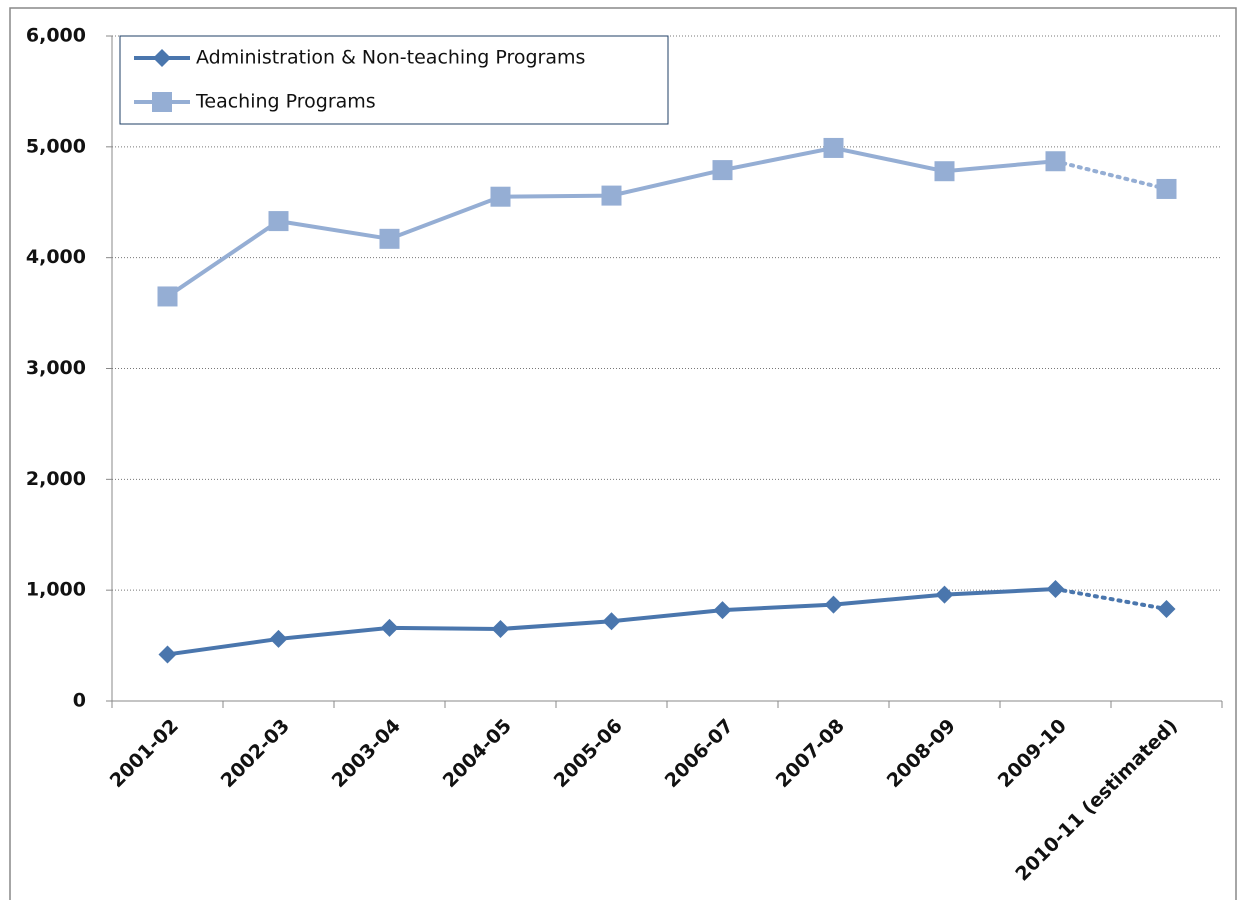  Describe the element at coordinates (56, 590) in the screenshot. I see `y-tick-label: 1,000` at that location.